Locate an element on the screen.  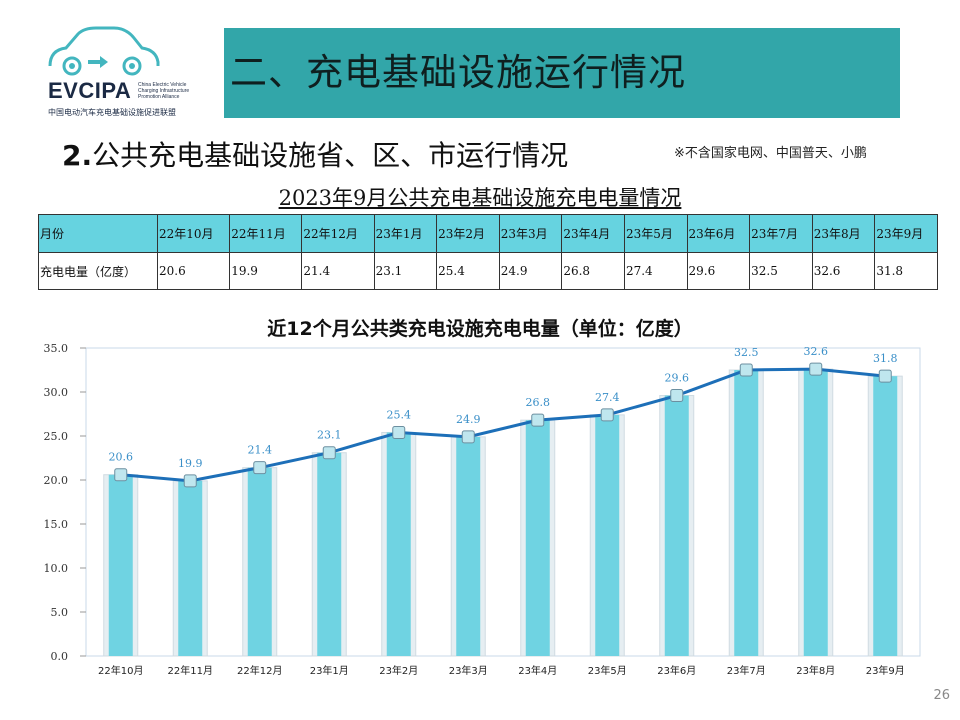
month-cell: 23年1月 is located at coordinates (405, 233).